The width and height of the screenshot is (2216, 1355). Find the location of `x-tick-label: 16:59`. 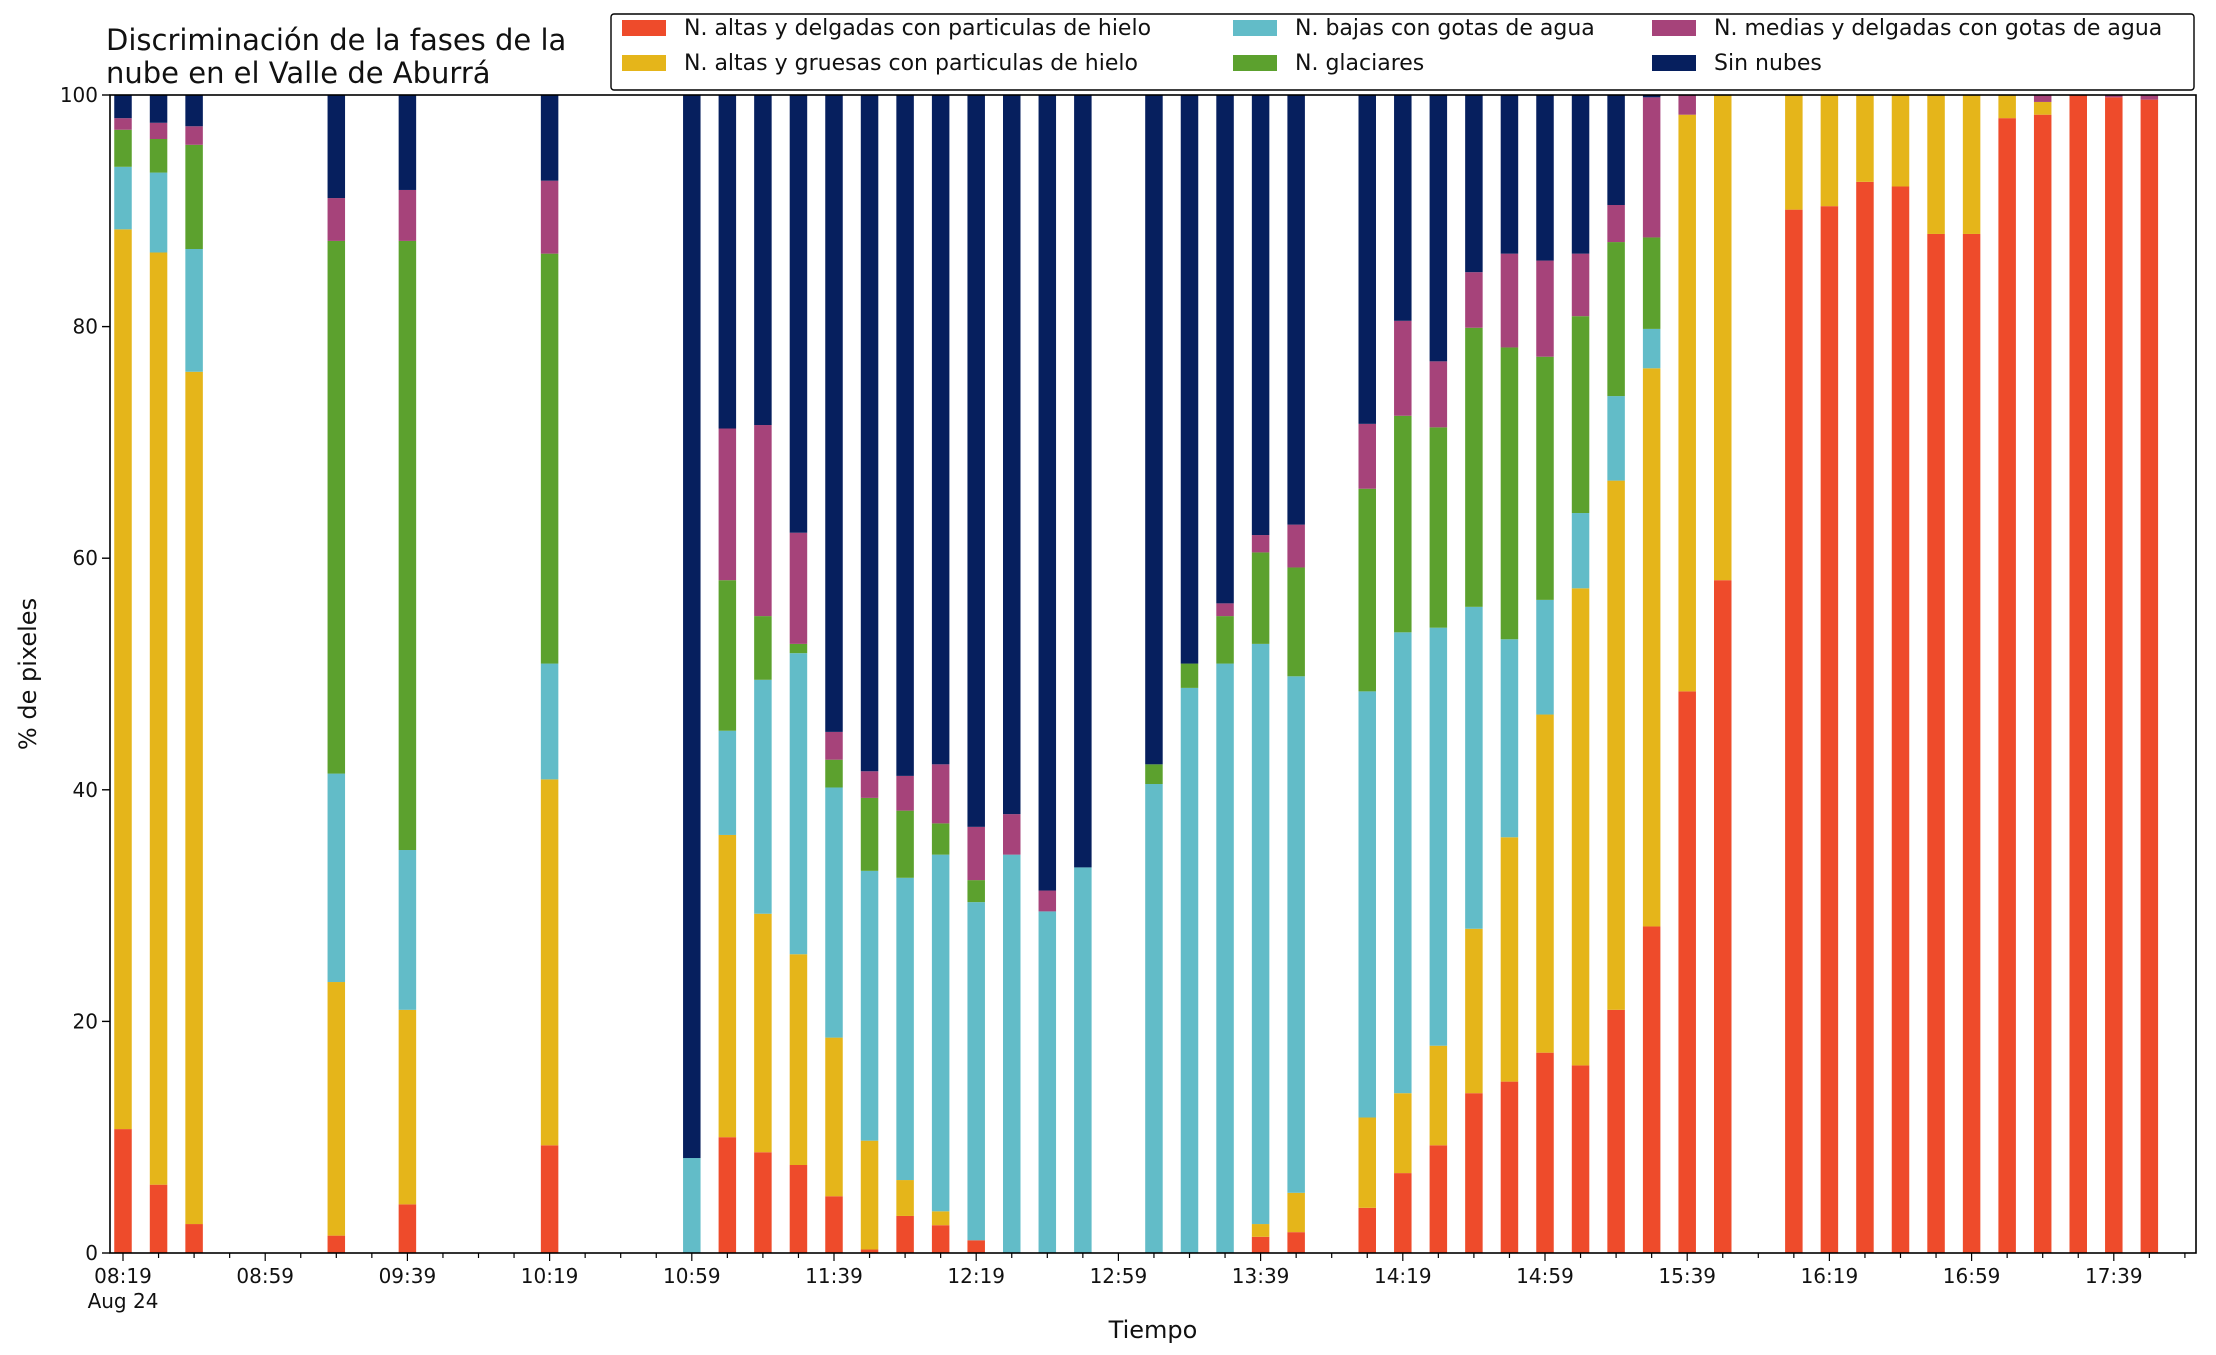

x-tick-label: 16:59 is located at coordinates (1972, 1276).